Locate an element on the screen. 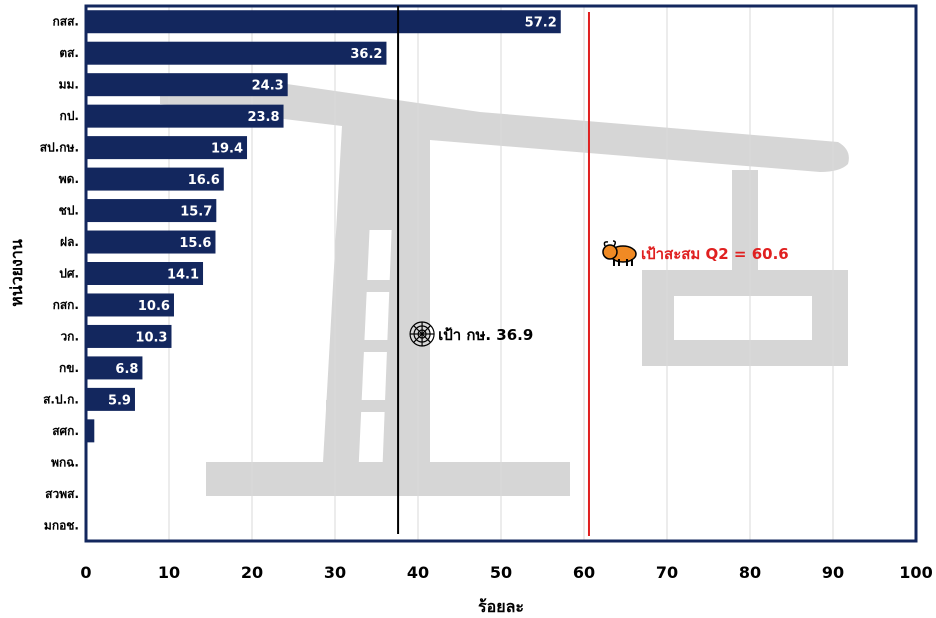 The width and height of the screenshot is (936, 618). bar-value-label: 15.6 is located at coordinates (195, 243).